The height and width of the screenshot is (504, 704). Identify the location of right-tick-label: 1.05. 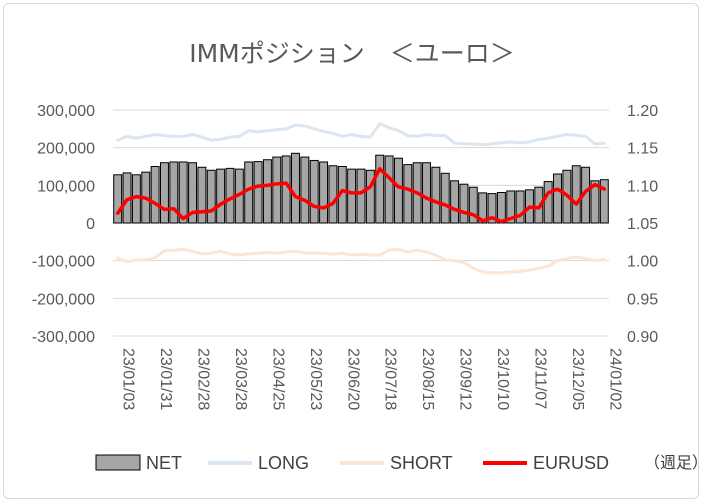
(642, 224).